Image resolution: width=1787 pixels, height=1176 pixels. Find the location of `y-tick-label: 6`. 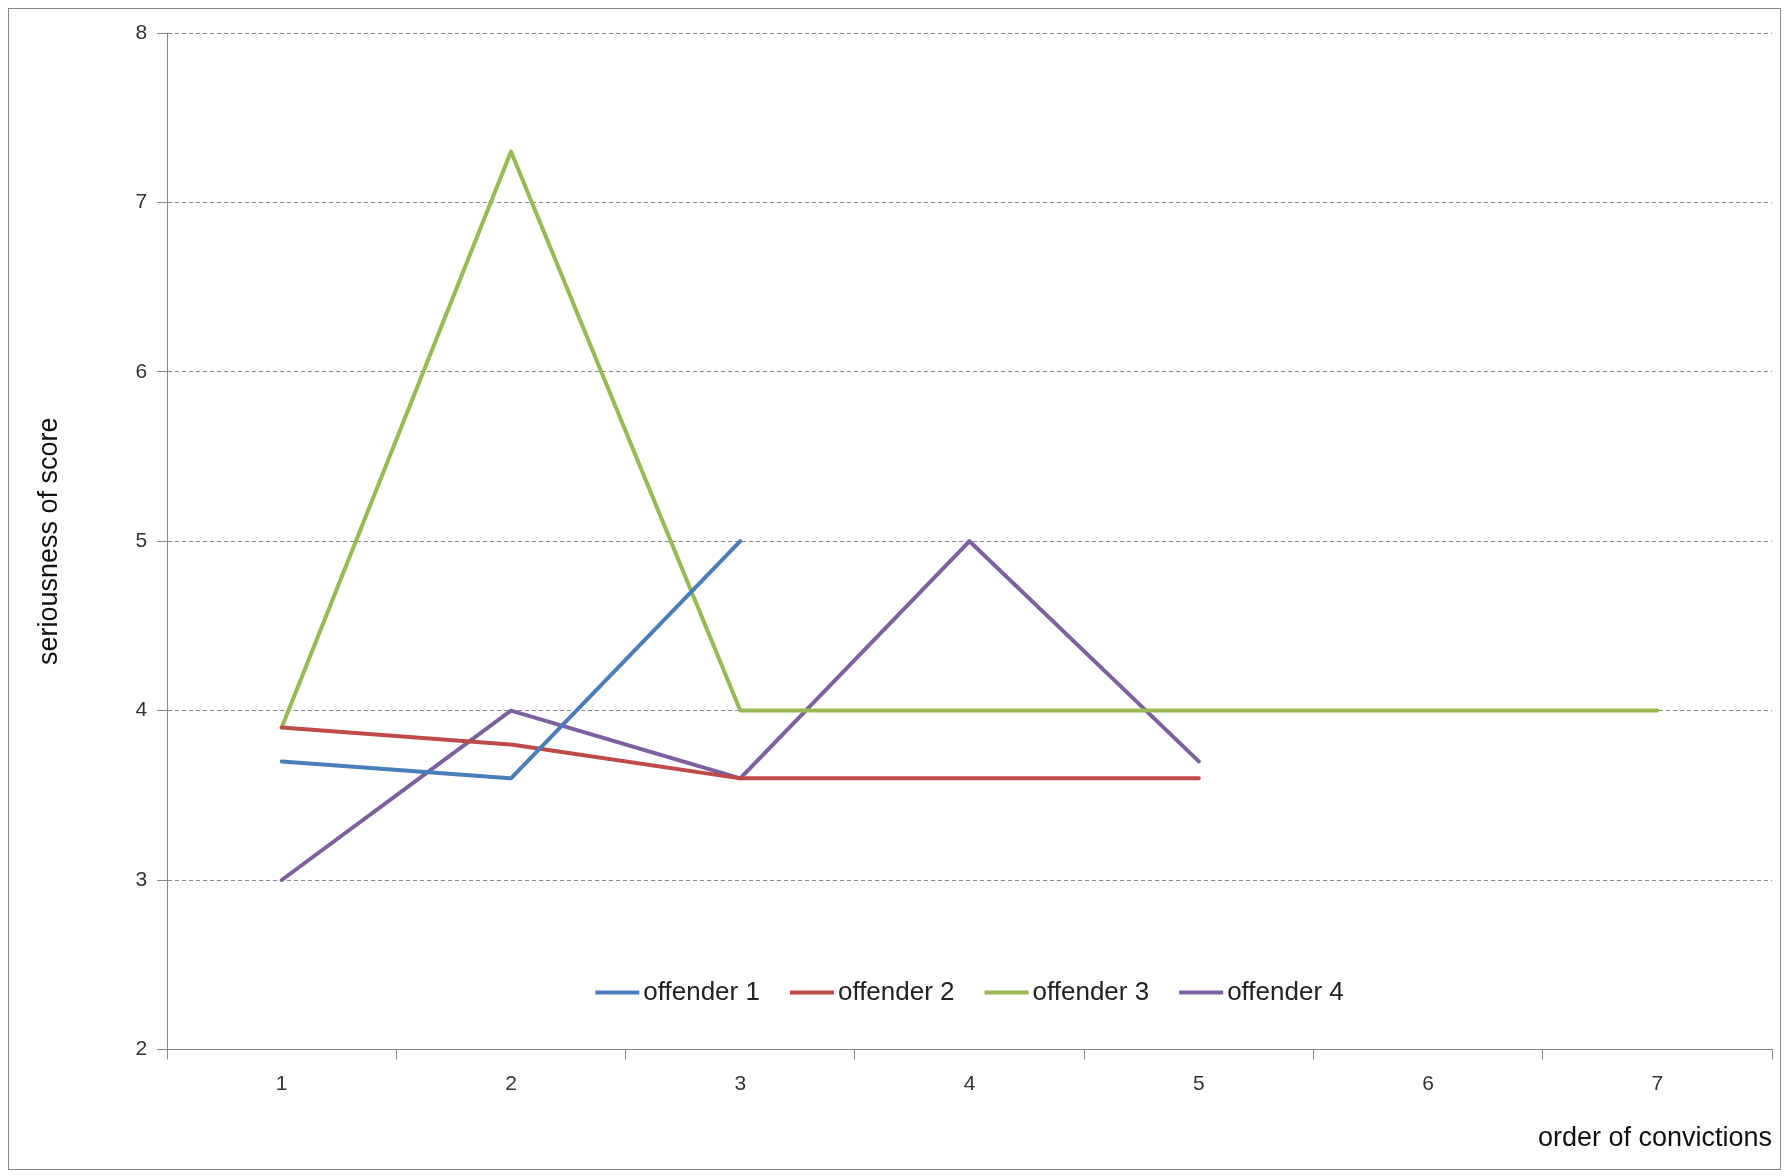

y-tick-label: 6 is located at coordinates (141, 370).